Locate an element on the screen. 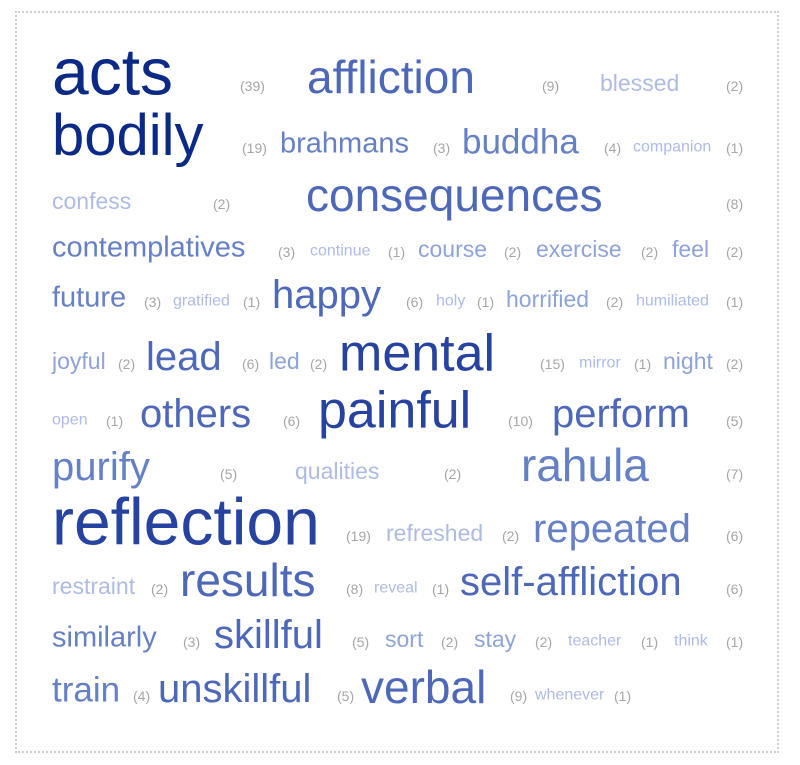 The image size is (800, 765). word-mental: mental is located at coordinates (417, 353).